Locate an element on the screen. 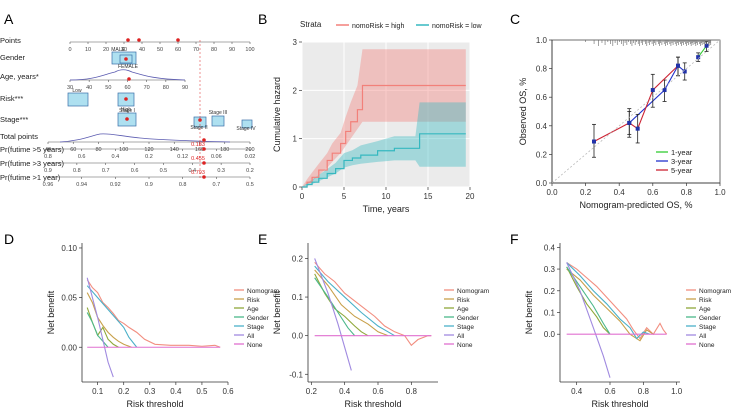 Image resolution: width=739 pixels, height=419 pixels. series-line-nomorisk-high is located at coordinates (384, 136).